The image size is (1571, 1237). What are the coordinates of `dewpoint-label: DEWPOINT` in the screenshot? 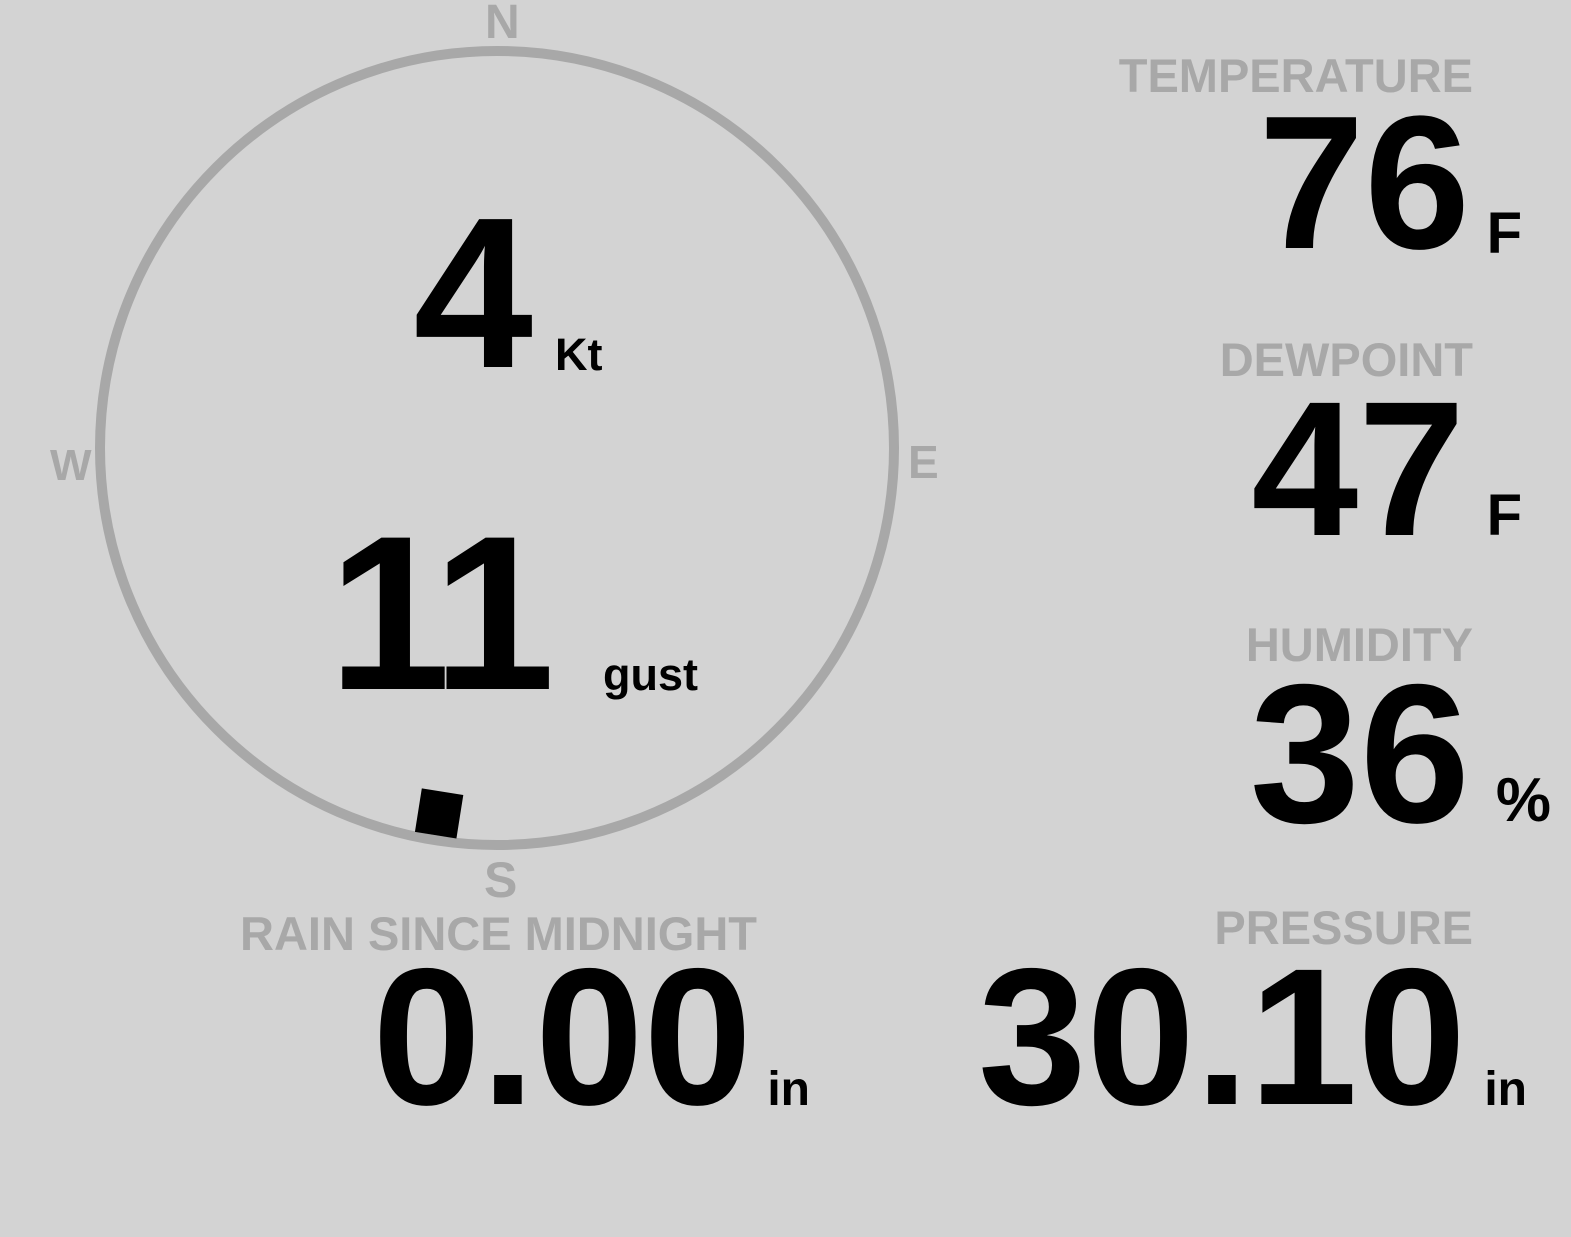 It's located at (1346, 359).